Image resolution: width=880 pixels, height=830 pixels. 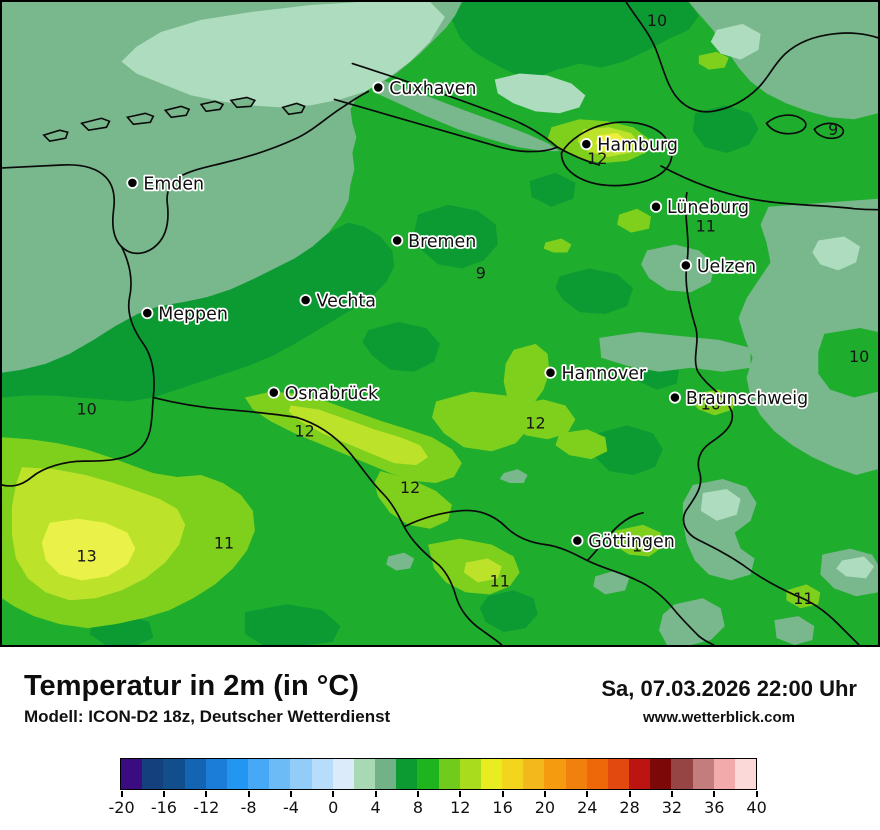 What do you see at coordinates (460, 807) in the screenshot?
I see `colorbar-tick-label: 12` at bounding box center [460, 807].